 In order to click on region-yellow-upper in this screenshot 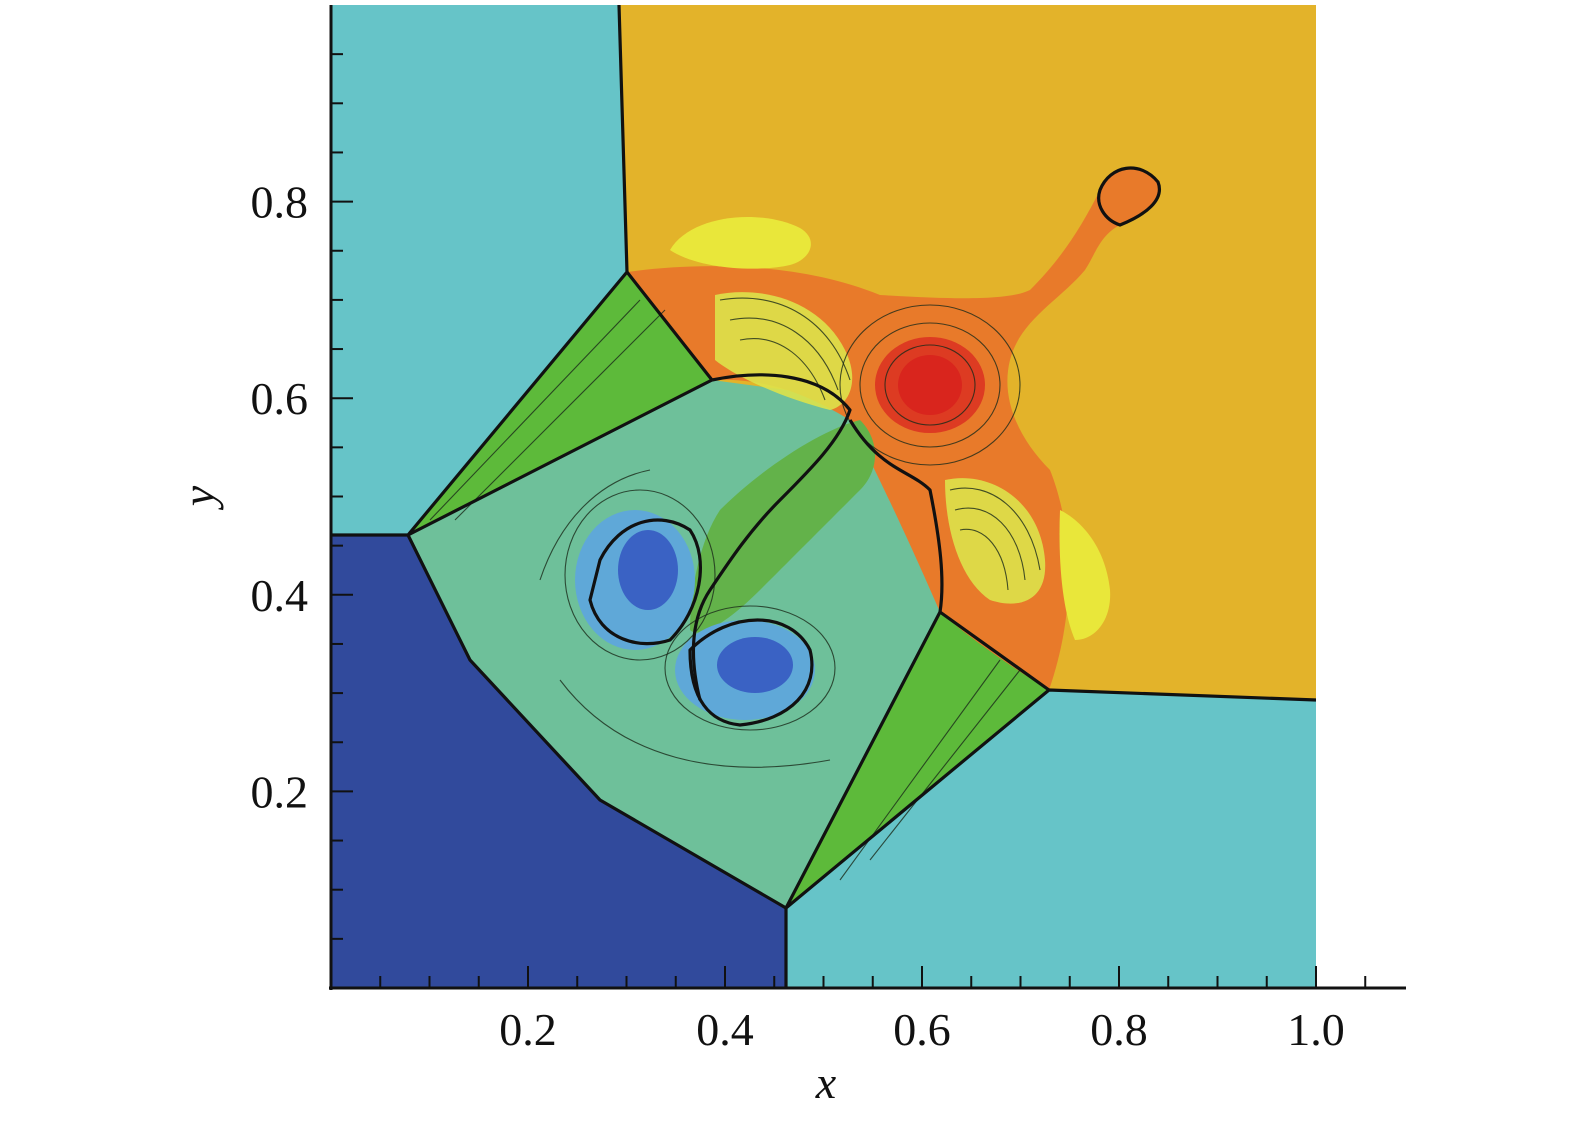, I will do `click(740, 242)`.